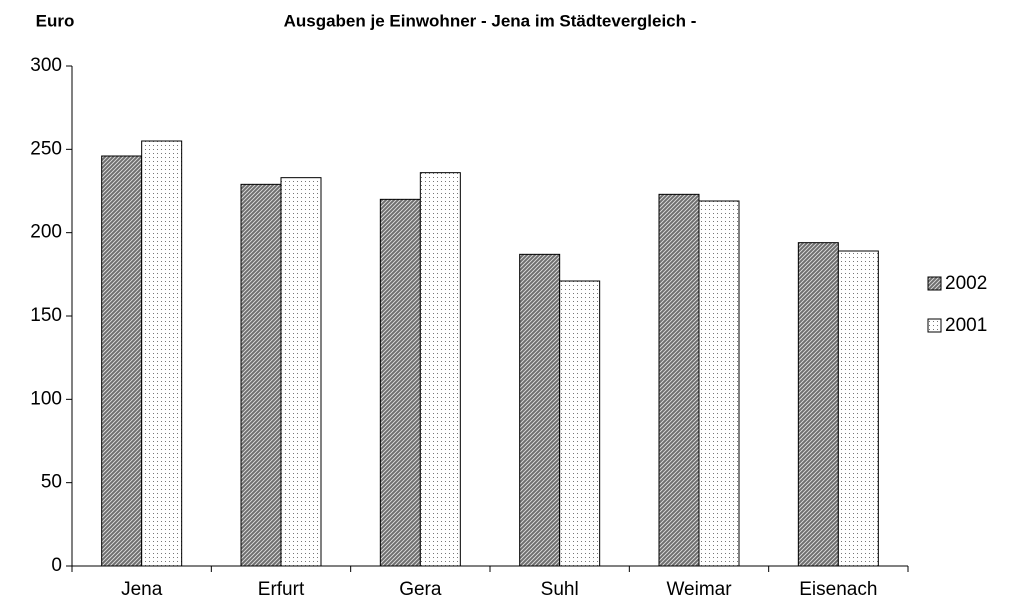 The width and height of the screenshot is (1020, 612). Describe the element at coordinates (46, 65) in the screenshot. I see `y-tick-label: 300` at that location.